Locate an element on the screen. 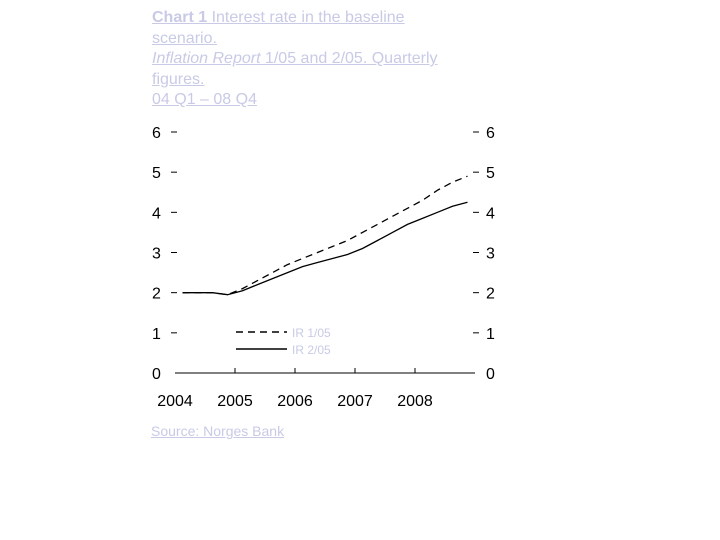 This screenshot has height=540, width=720. chart-subtitle-line-2: figures. is located at coordinates (178, 79).